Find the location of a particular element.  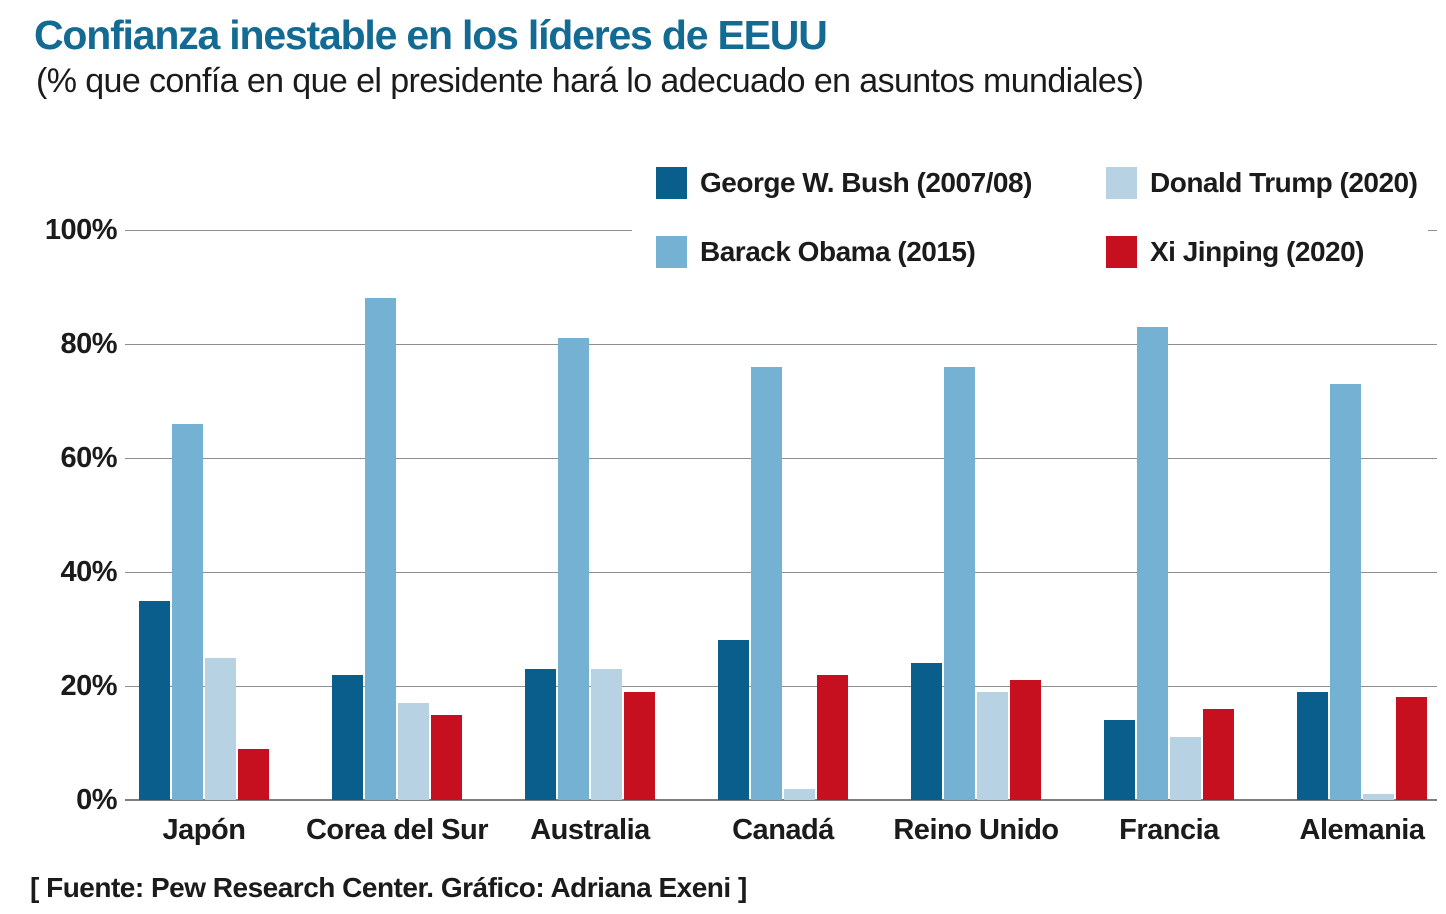

y-tick-label-100: 100% is located at coordinates (81, 230).